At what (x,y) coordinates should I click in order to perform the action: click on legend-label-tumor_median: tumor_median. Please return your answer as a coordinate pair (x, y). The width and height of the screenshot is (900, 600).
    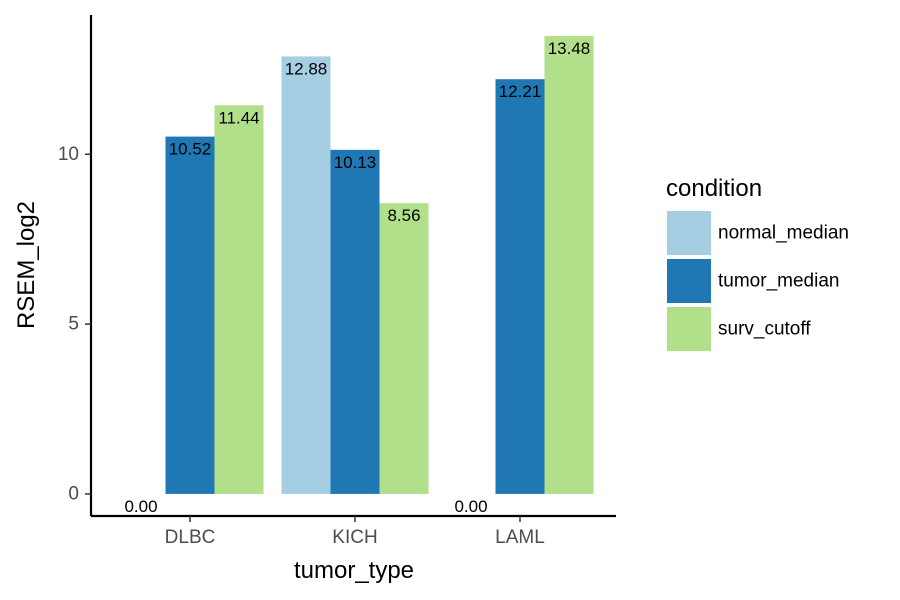
    Looking at the image, I should click on (778, 281).